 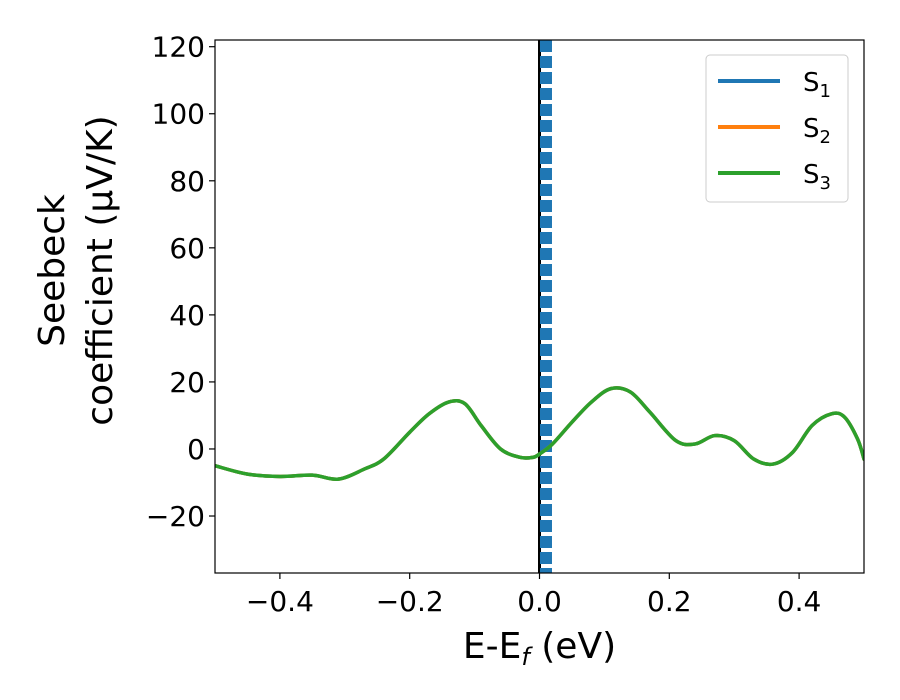 What do you see at coordinates (492, 646) in the screenshot?
I see `x-axis-title-main: E-E` at bounding box center [492, 646].